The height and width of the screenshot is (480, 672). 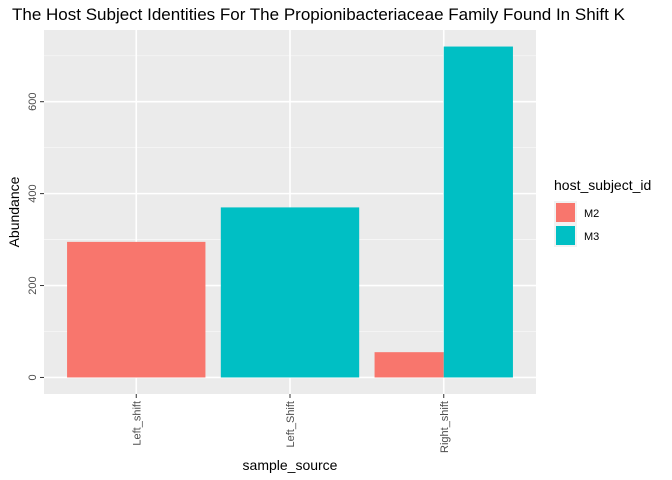 I want to click on x-tick-label: Left_shift, so click(x=137, y=423).